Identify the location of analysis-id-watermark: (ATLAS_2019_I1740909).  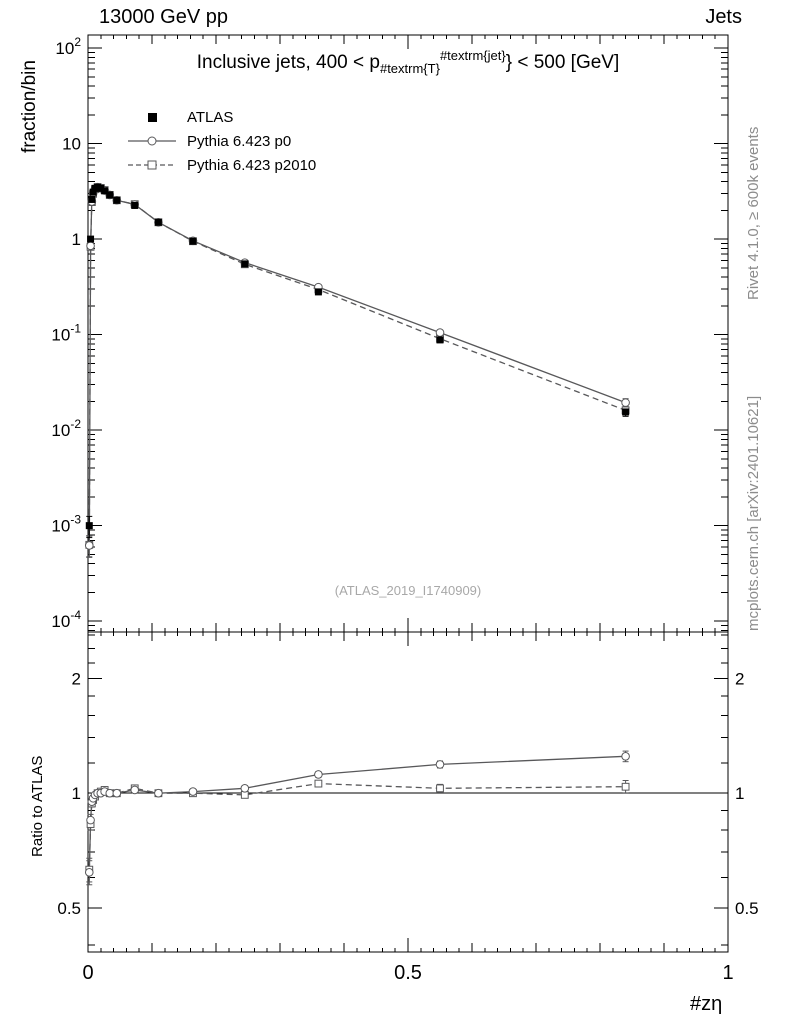
(408, 590).